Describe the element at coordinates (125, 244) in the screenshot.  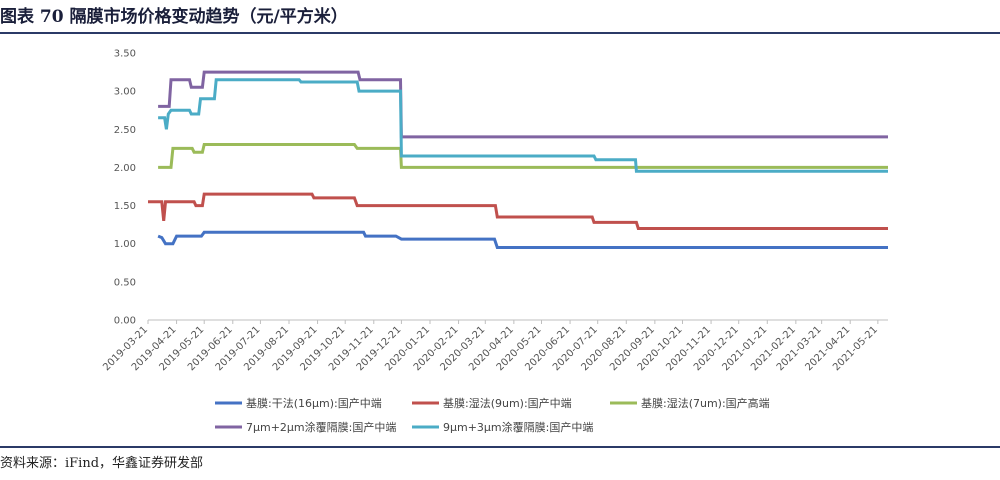
I see `y-tick-label: 1.00` at that location.